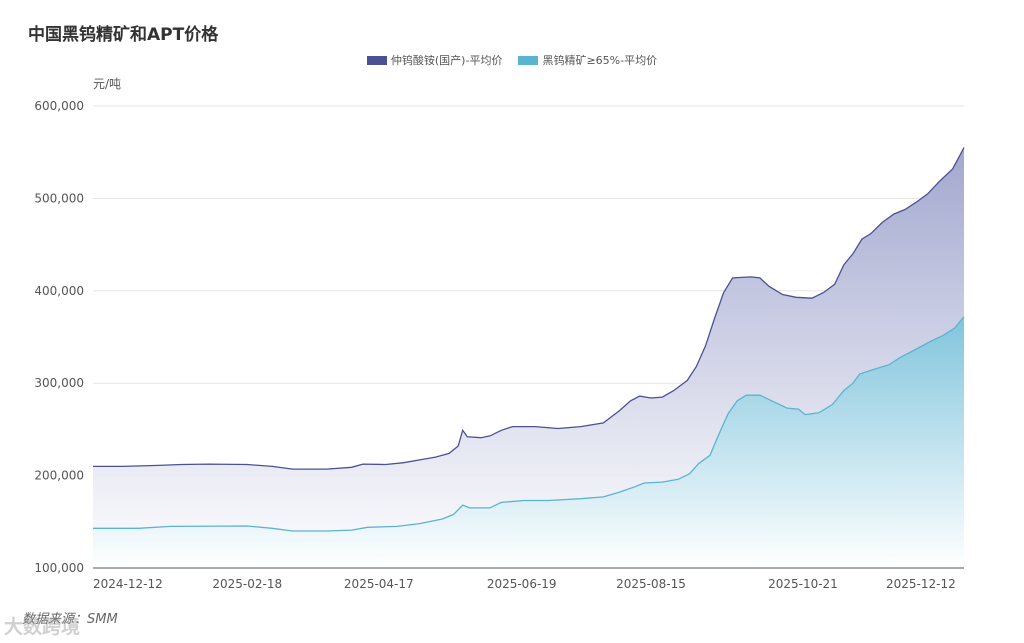  What do you see at coordinates (247, 584) in the screenshot?
I see `x-tick-label: 2025-02-18` at bounding box center [247, 584].